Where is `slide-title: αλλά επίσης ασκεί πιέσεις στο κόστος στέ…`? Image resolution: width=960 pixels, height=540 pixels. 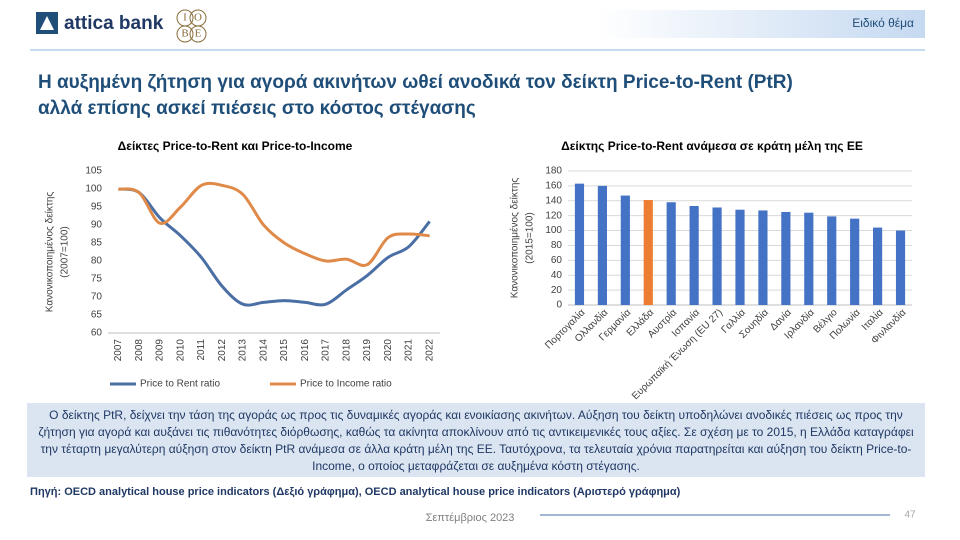 slide-title: αλλά επίσης ασκεί πιέσεις στο κόστος στέ… is located at coordinates (257, 108).